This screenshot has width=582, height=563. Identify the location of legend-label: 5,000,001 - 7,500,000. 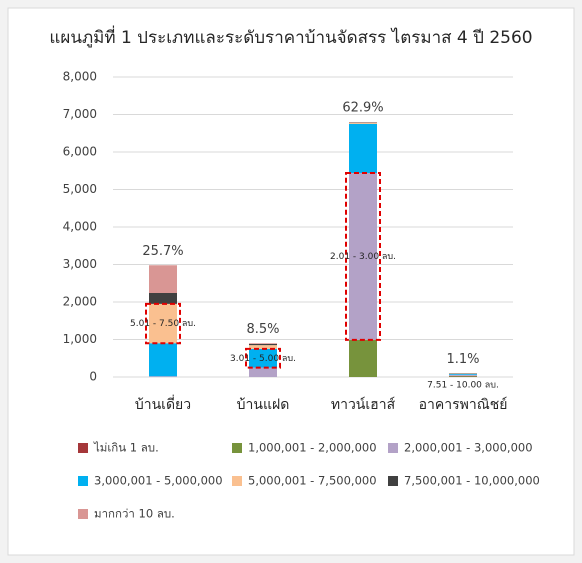
(312, 481).